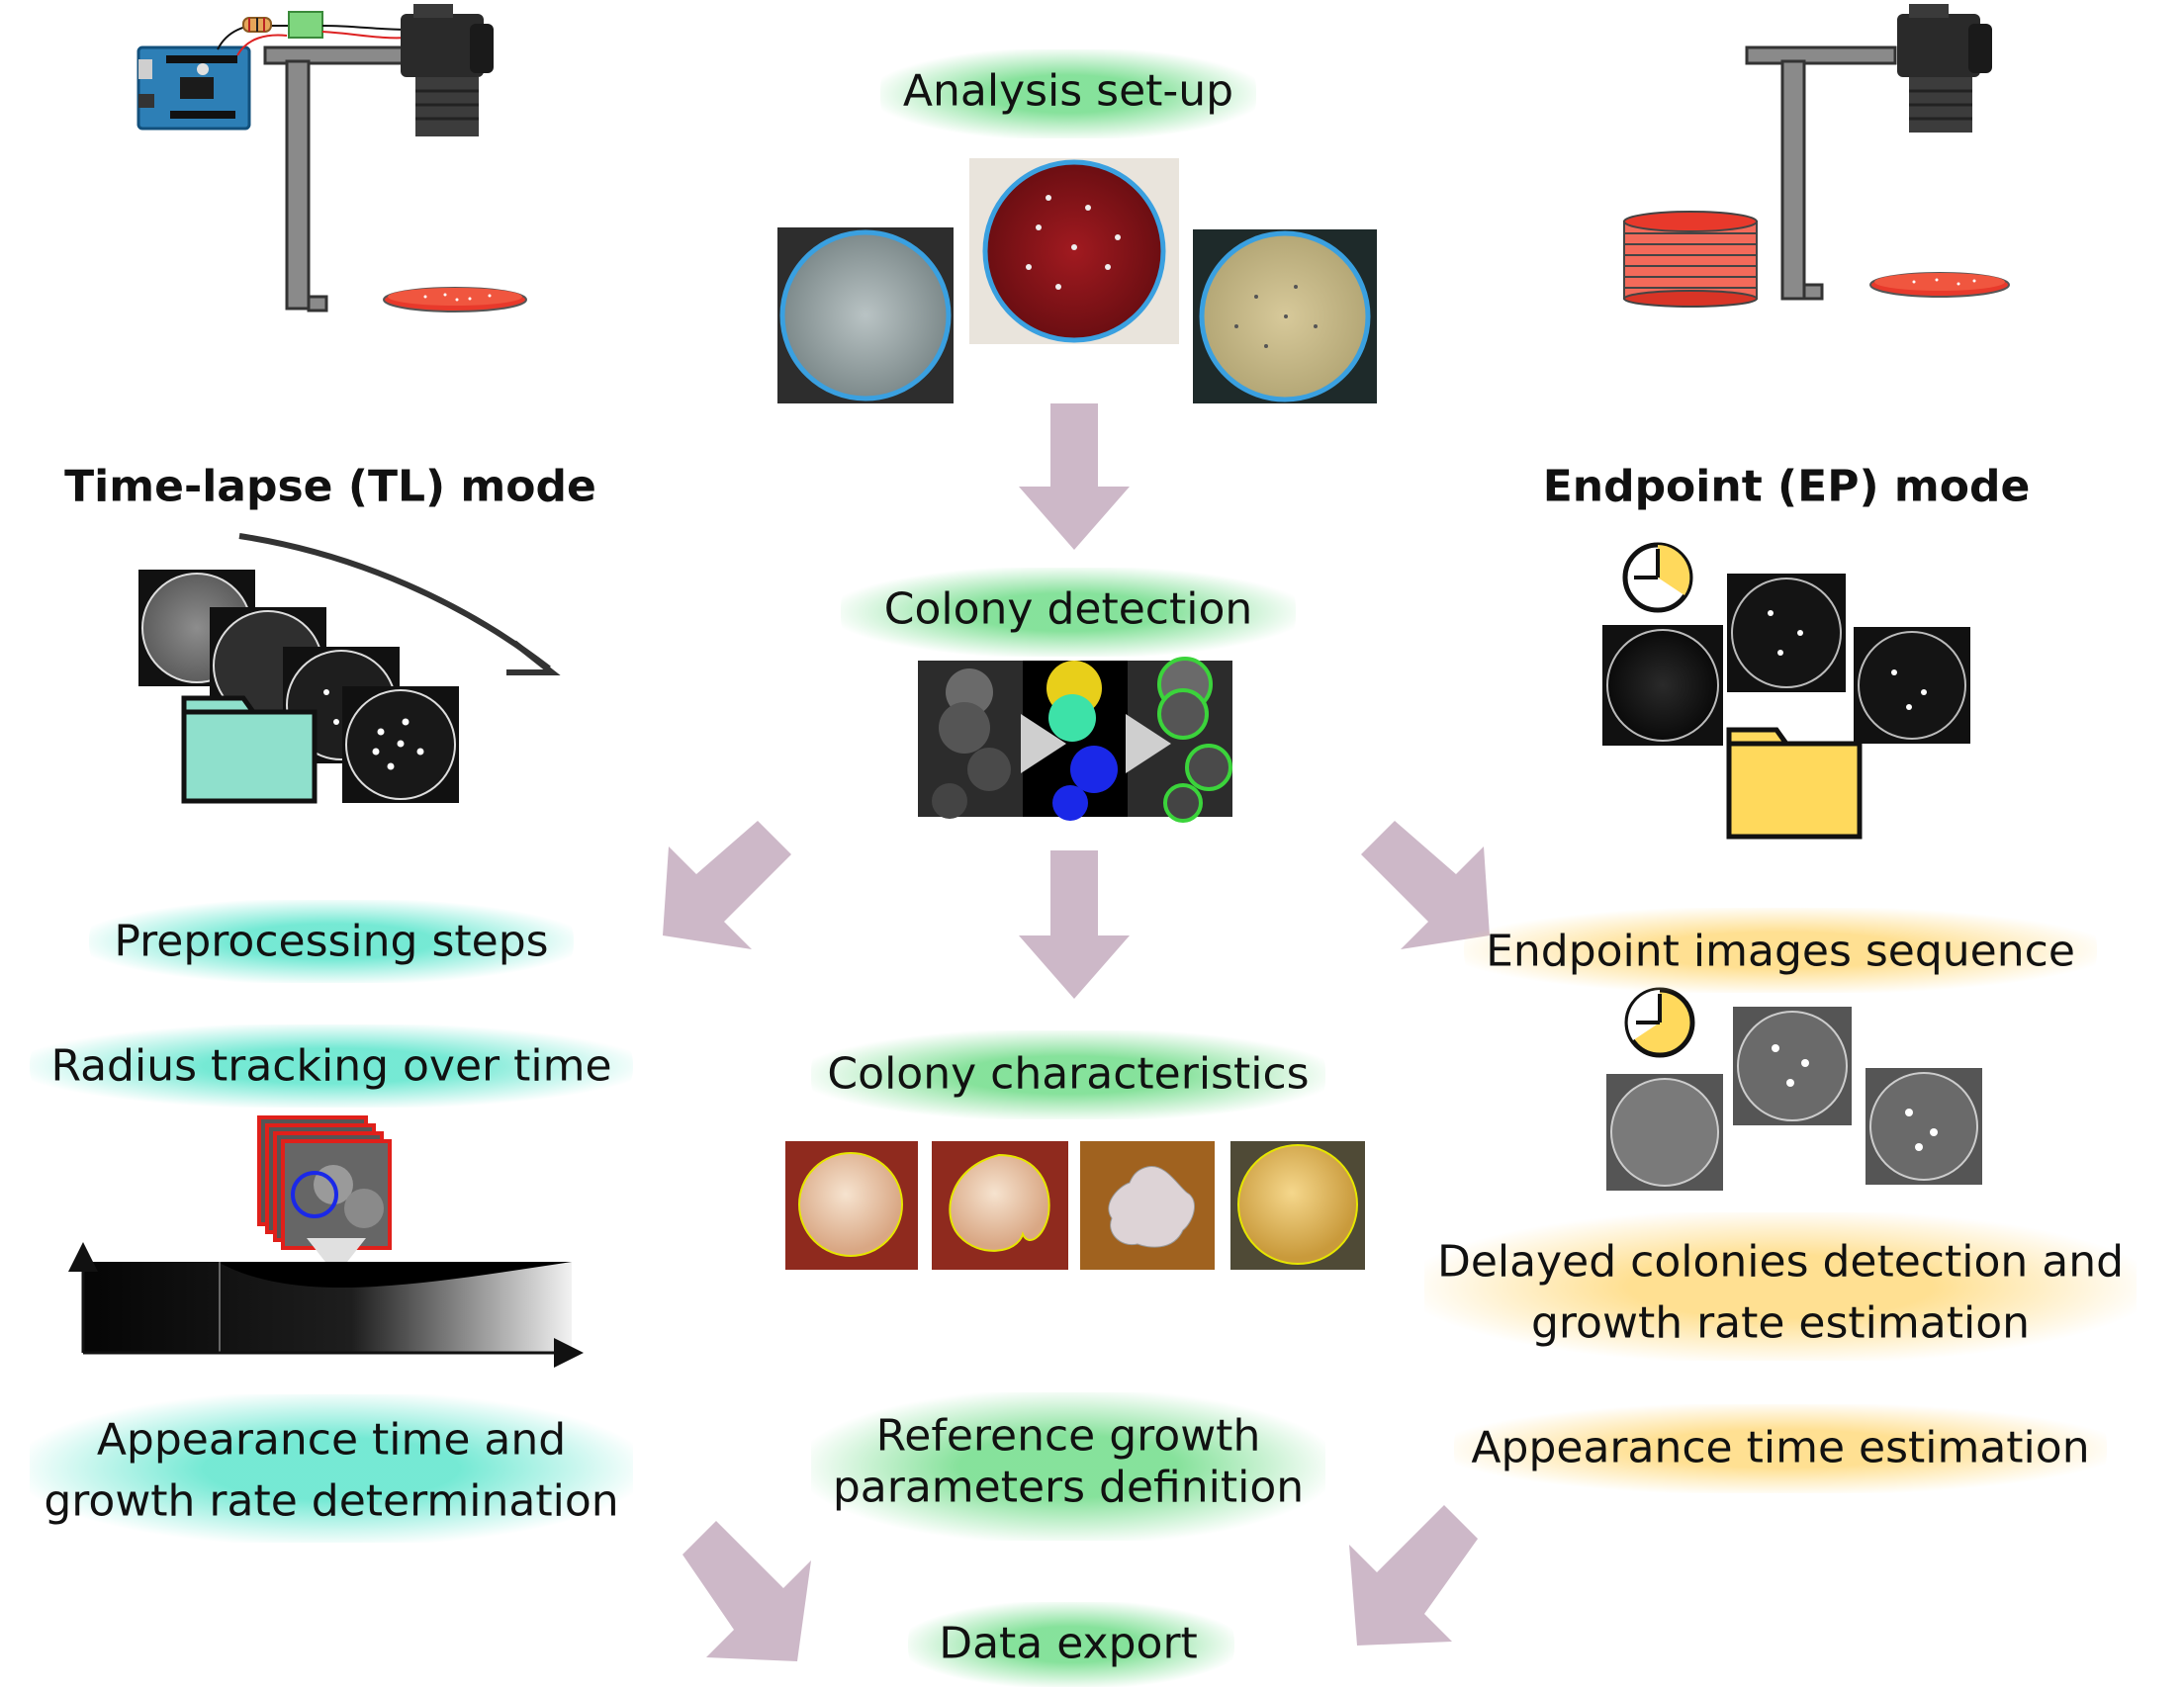 The image size is (2184, 1691). I want to click on setup-plate-images, so click(1077, 281).